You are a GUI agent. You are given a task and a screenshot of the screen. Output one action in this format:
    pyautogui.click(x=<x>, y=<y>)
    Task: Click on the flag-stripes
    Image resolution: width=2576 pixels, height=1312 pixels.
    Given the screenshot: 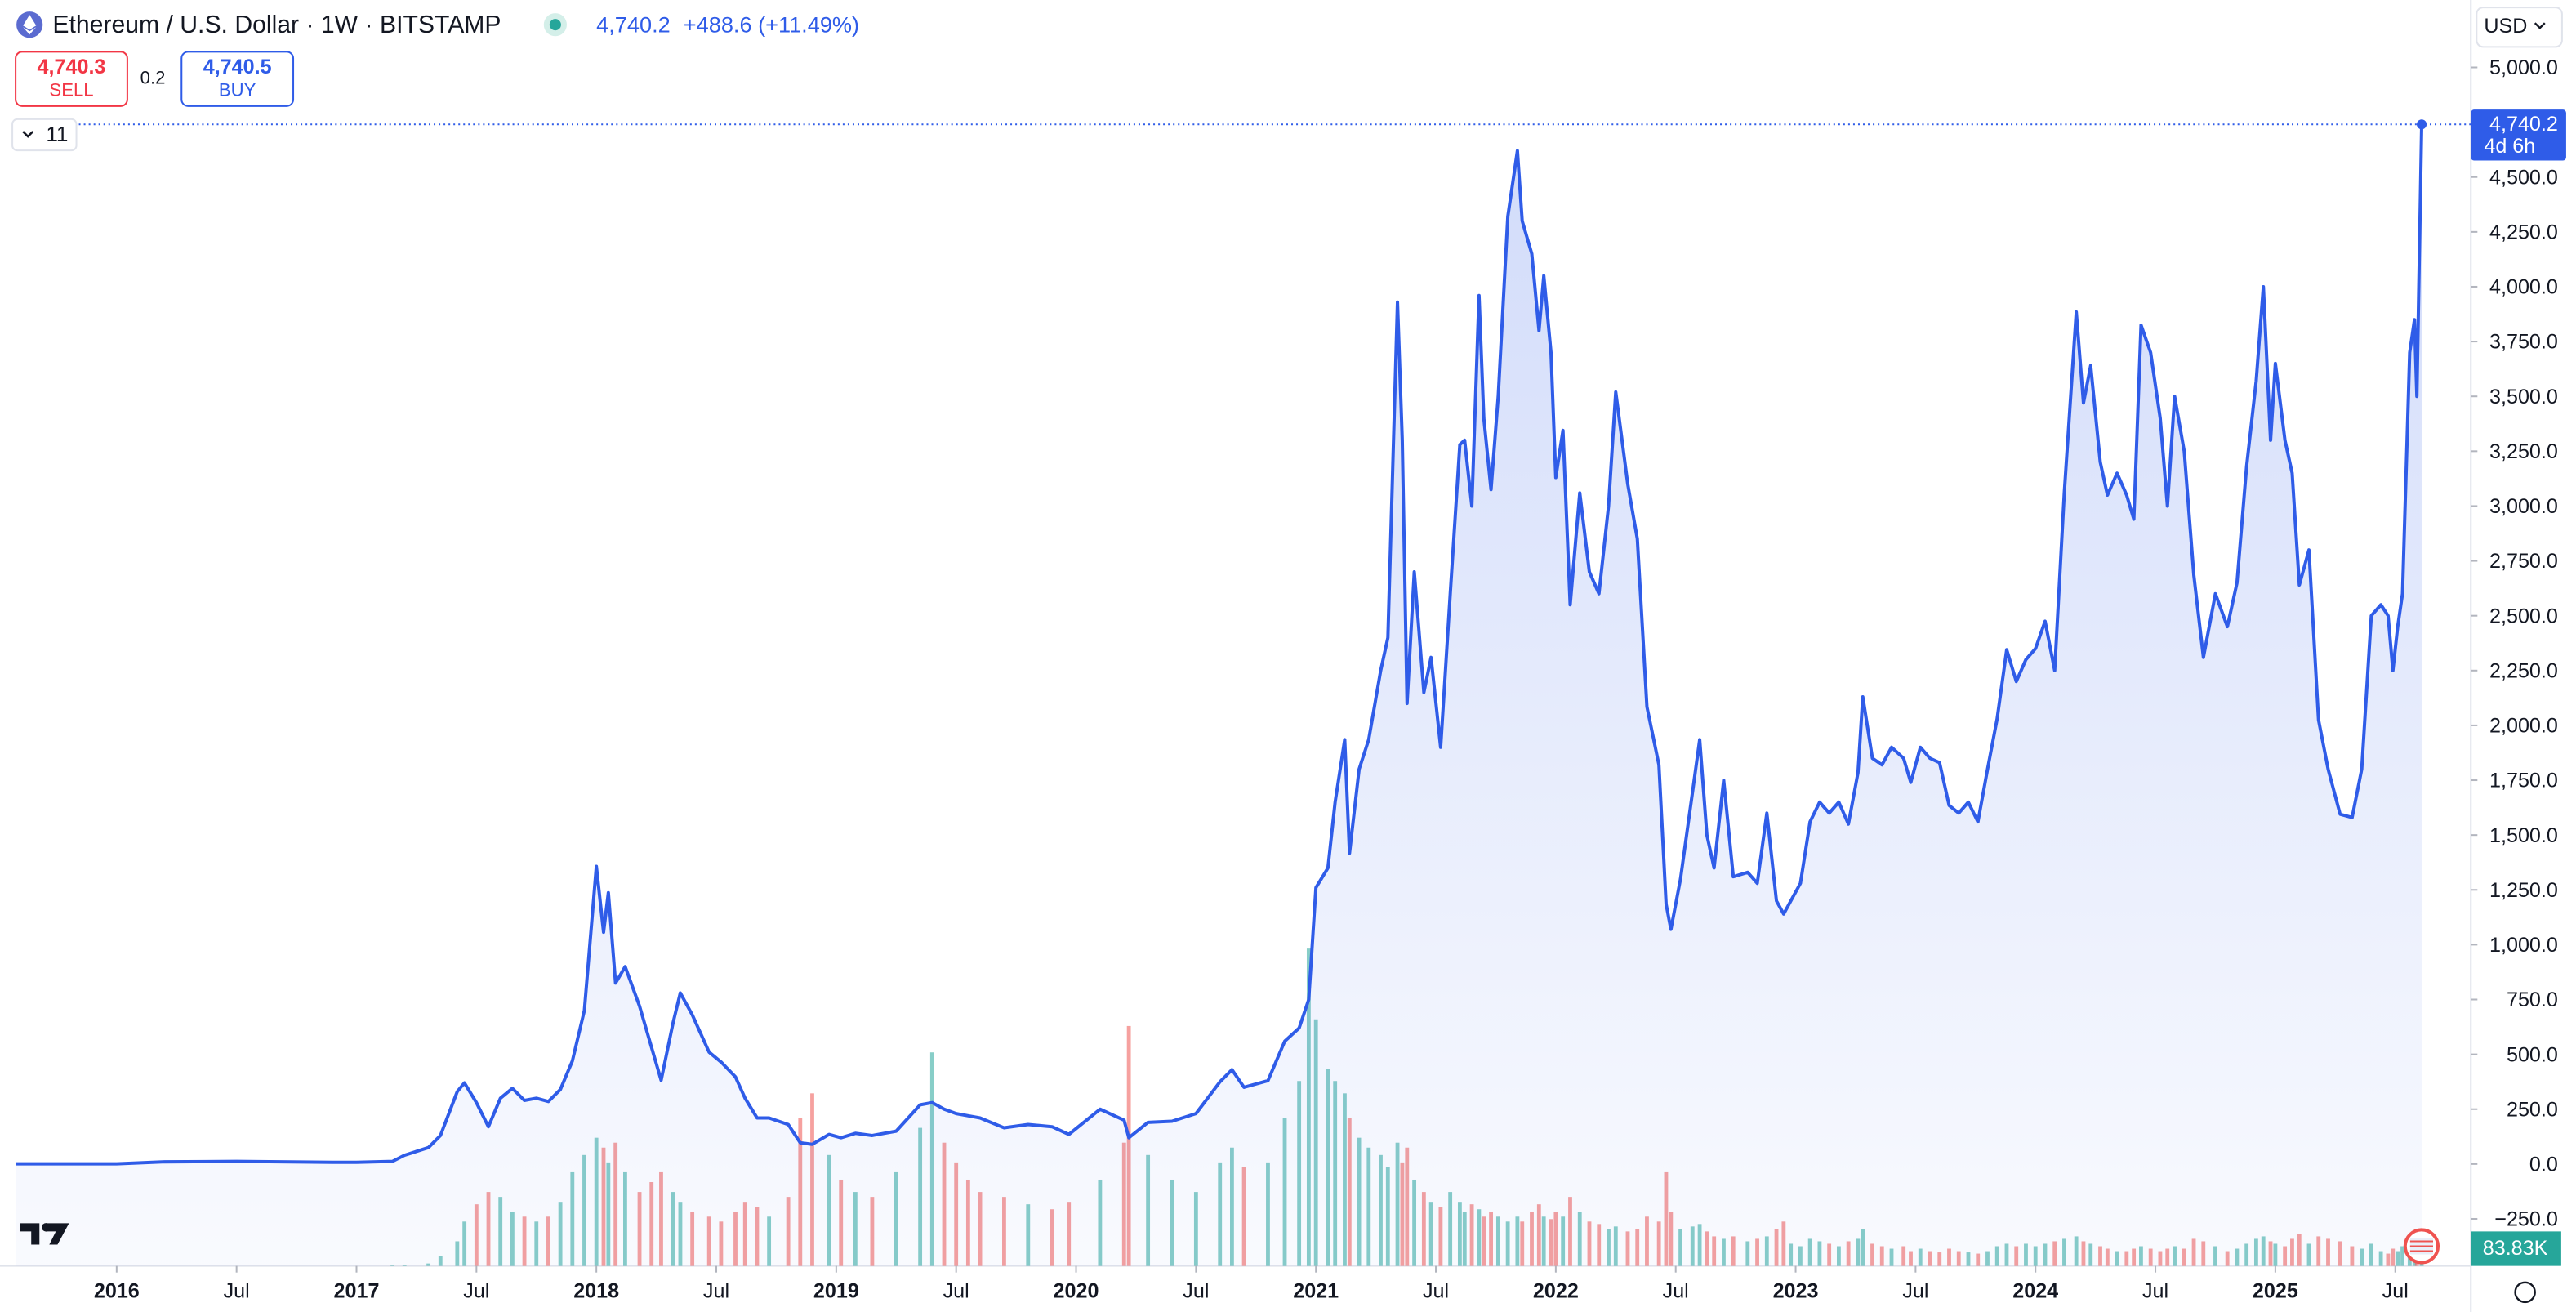 What is the action you would take?
    pyautogui.click(x=2421, y=1246)
    